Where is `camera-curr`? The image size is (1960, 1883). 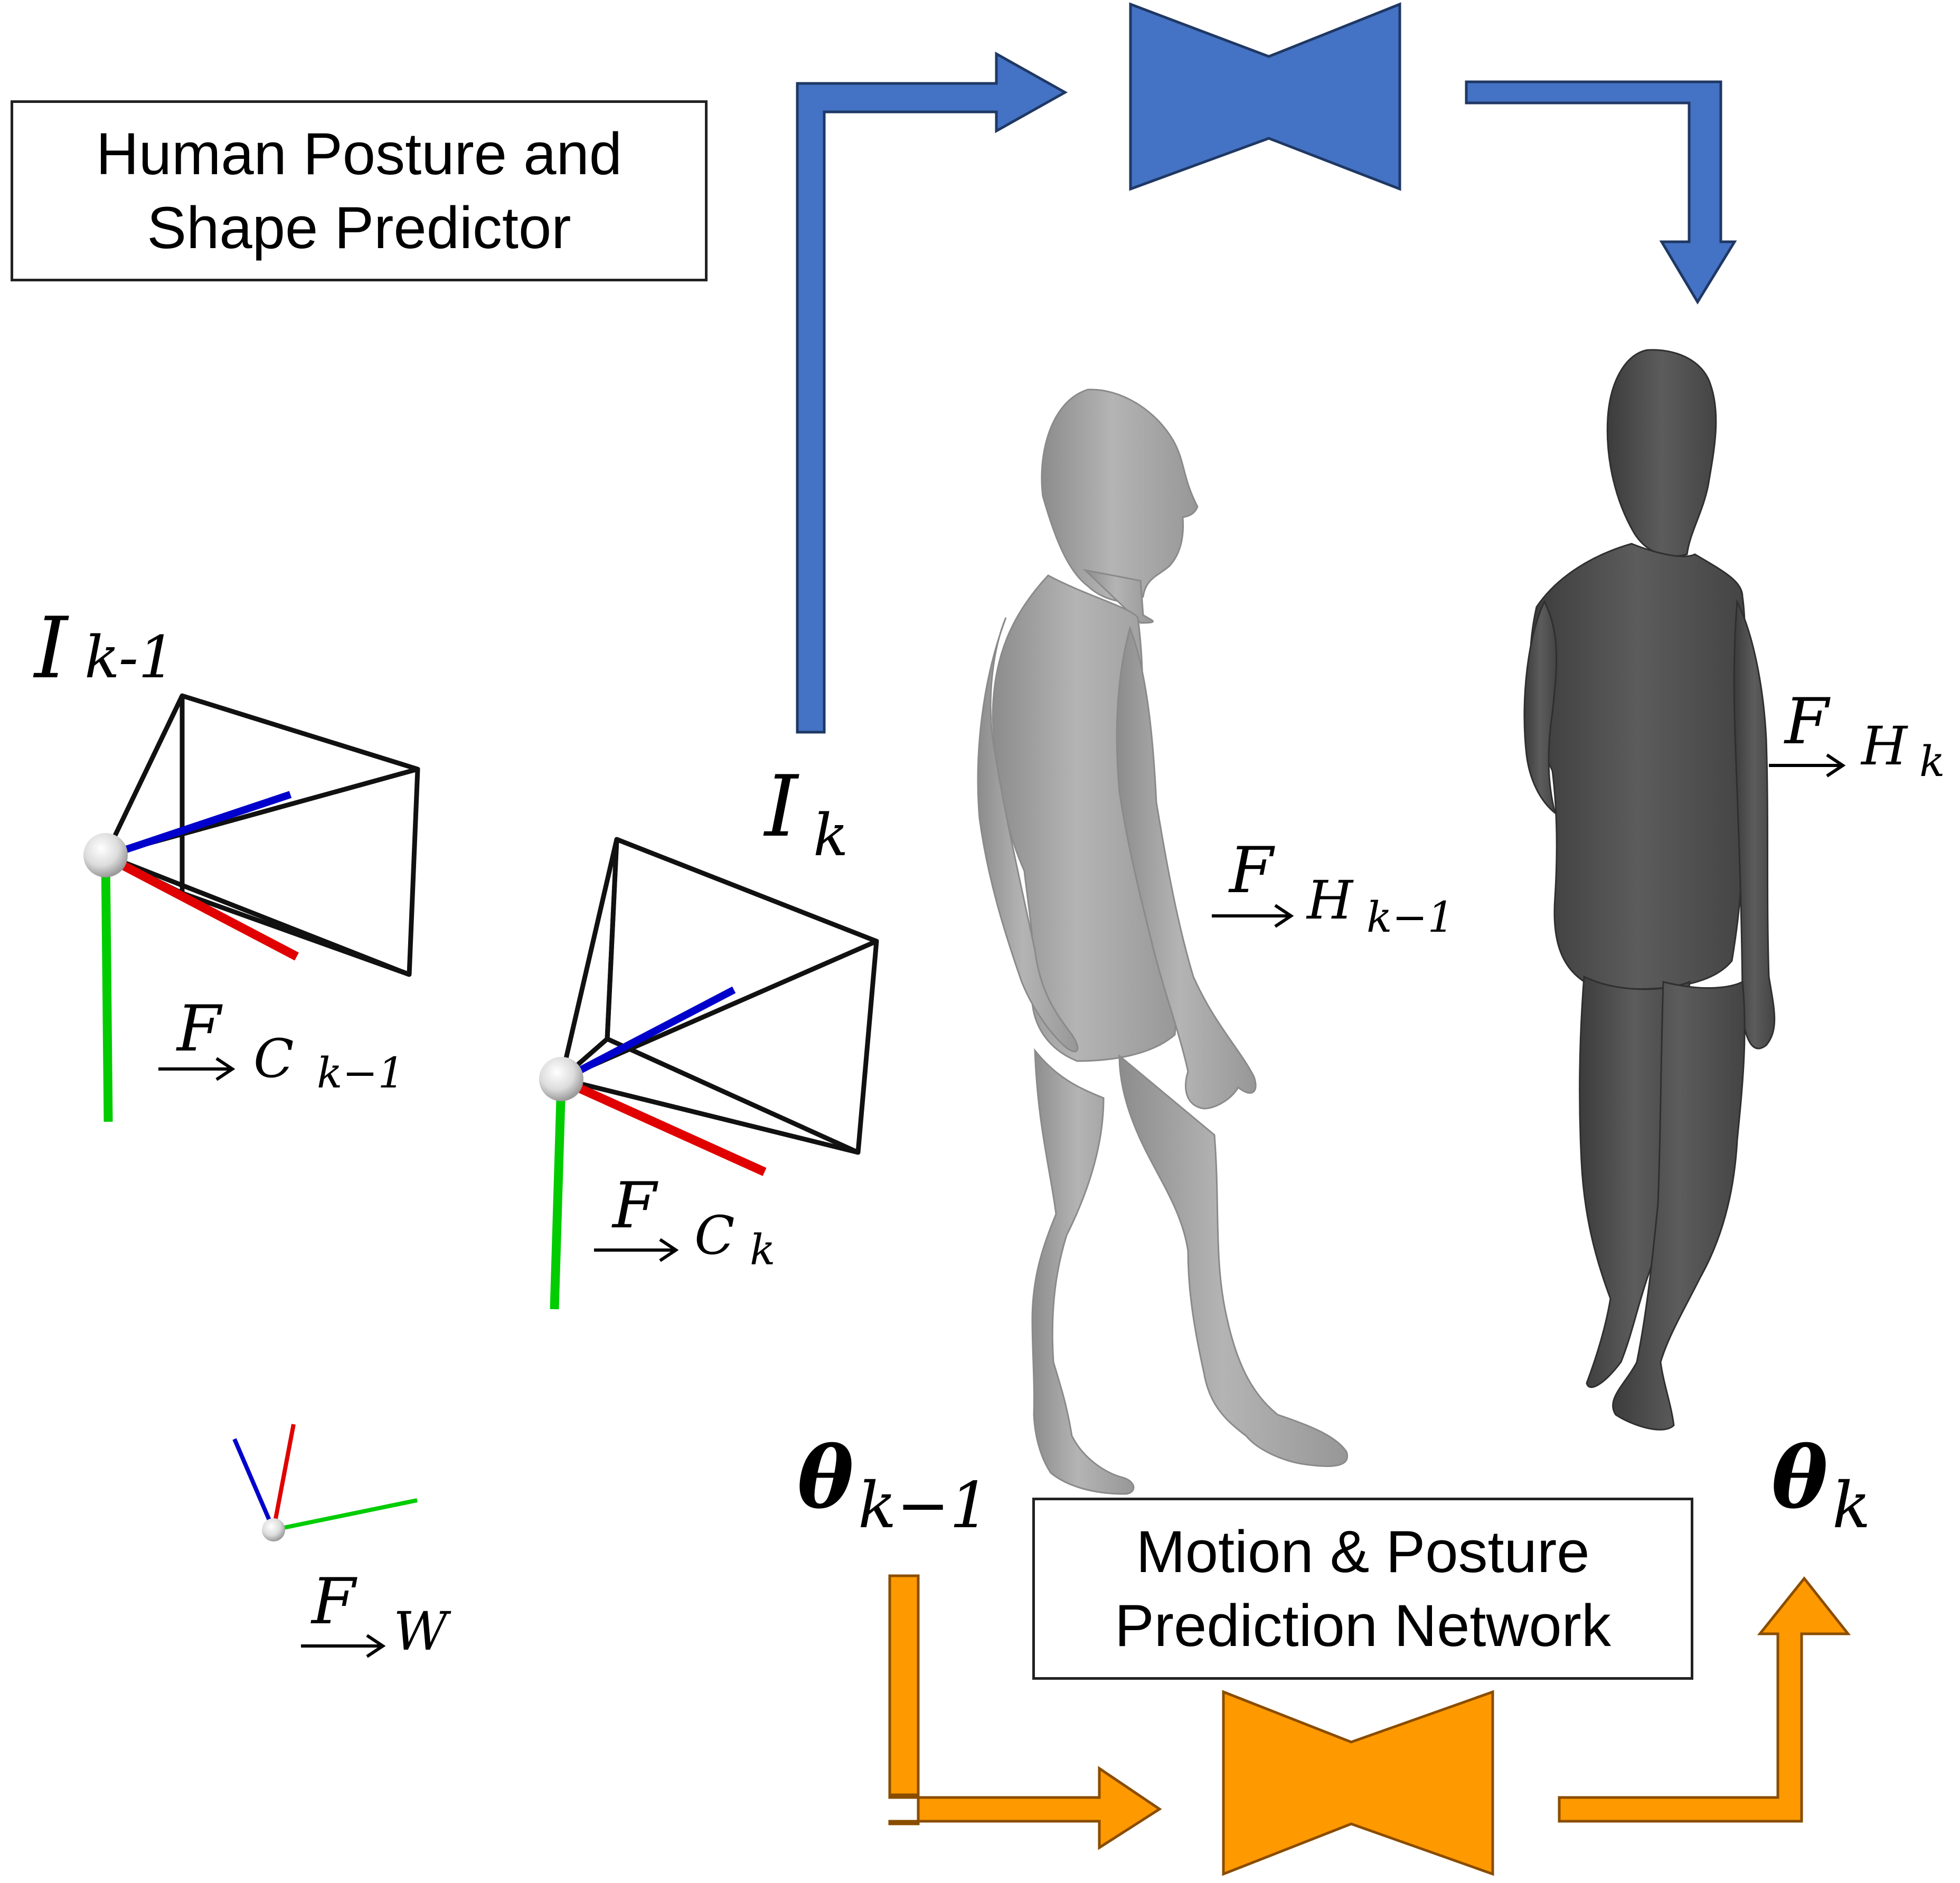 camera-curr is located at coordinates (709, 1073).